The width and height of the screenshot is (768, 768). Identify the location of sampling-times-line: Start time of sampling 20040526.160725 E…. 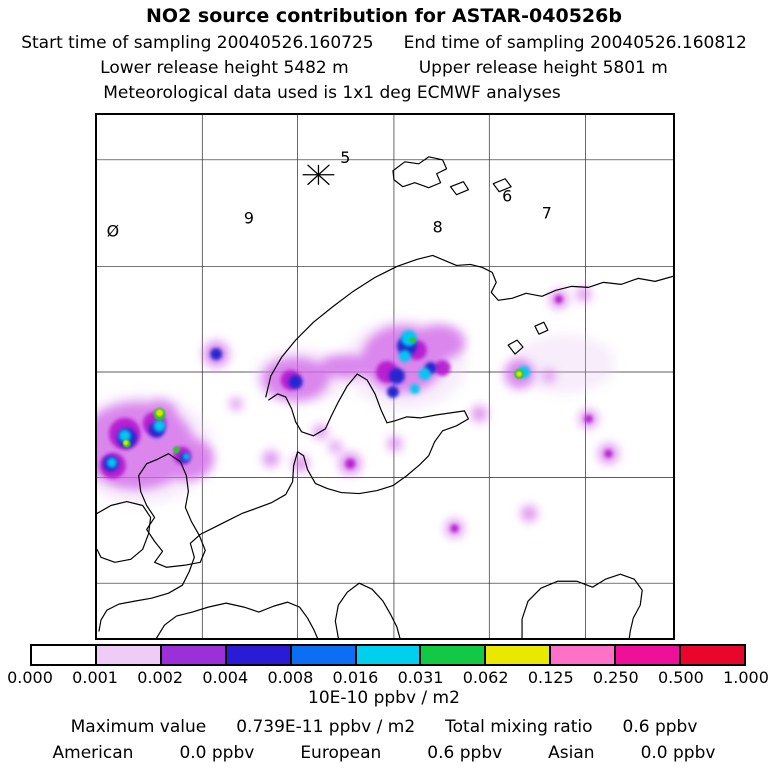
(384, 43).